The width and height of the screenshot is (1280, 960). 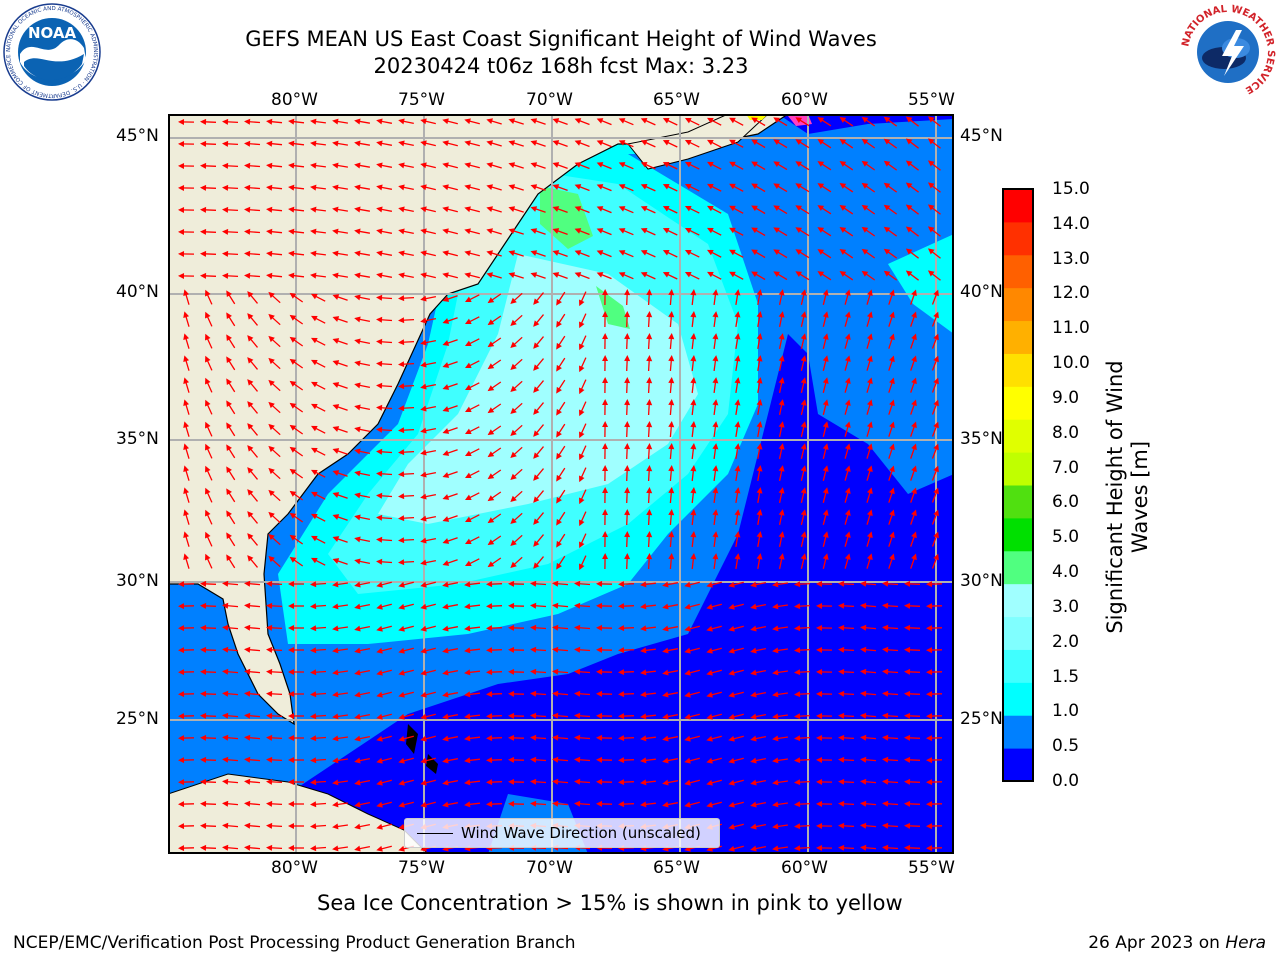 I want to click on colorbar-tick-label: 10.0, so click(x=1071, y=363).